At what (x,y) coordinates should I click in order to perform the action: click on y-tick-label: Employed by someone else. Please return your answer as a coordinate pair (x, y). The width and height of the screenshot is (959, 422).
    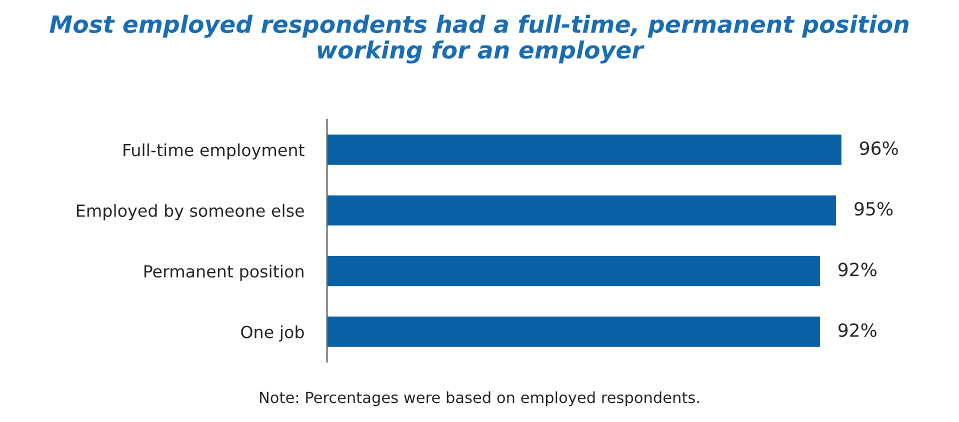
    Looking at the image, I should click on (190, 212).